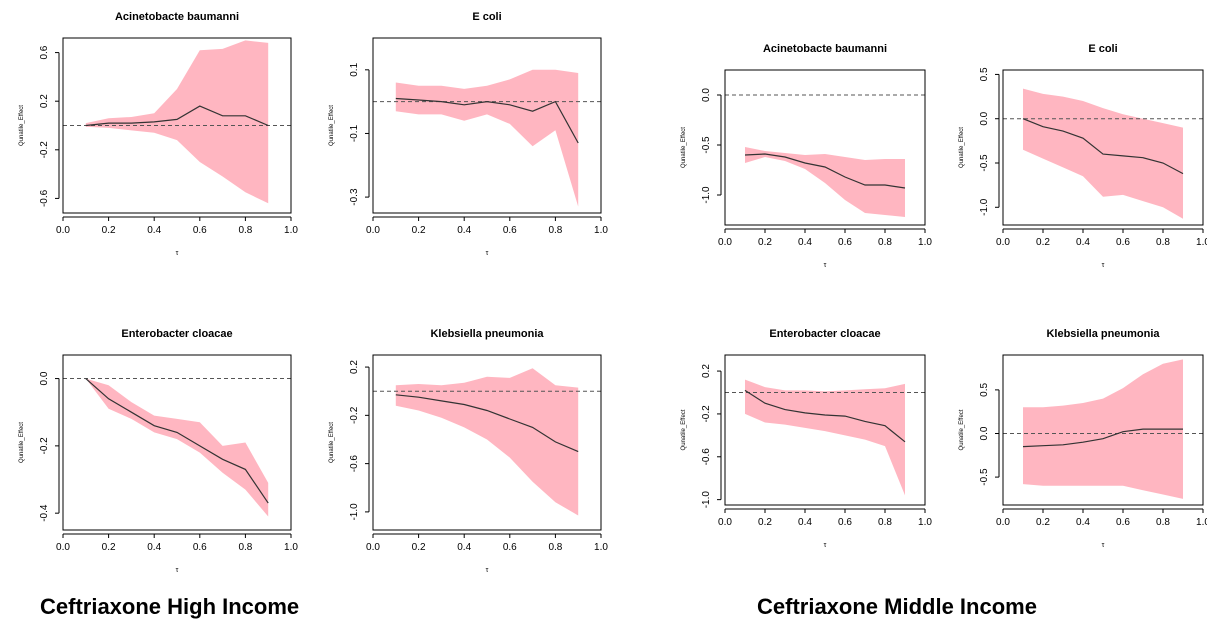 The width and height of the screenshot is (1207, 622). I want to click on y-tick-label: 0.2, so click(706, 371).